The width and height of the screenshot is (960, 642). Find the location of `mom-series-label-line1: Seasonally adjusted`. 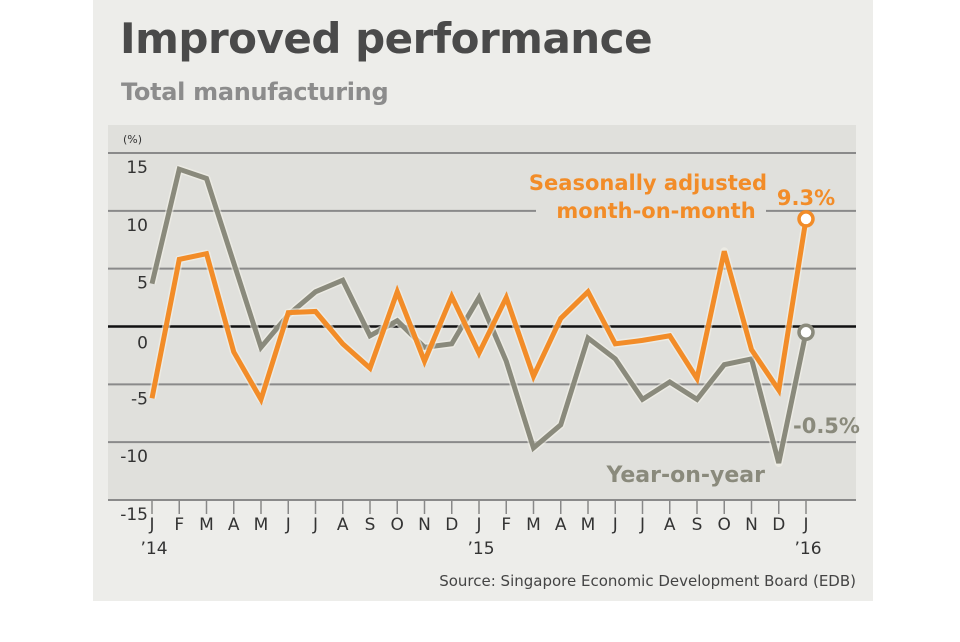

mom-series-label-line1: Seasonally adjusted is located at coordinates (648, 183).